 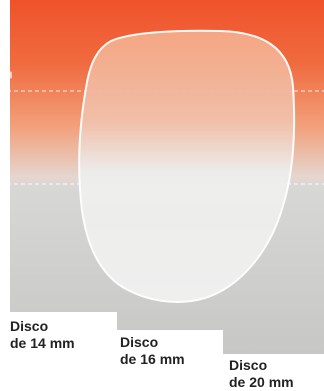 I want to click on disc-14-label-line2: de 14 mm, so click(x=42, y=343).